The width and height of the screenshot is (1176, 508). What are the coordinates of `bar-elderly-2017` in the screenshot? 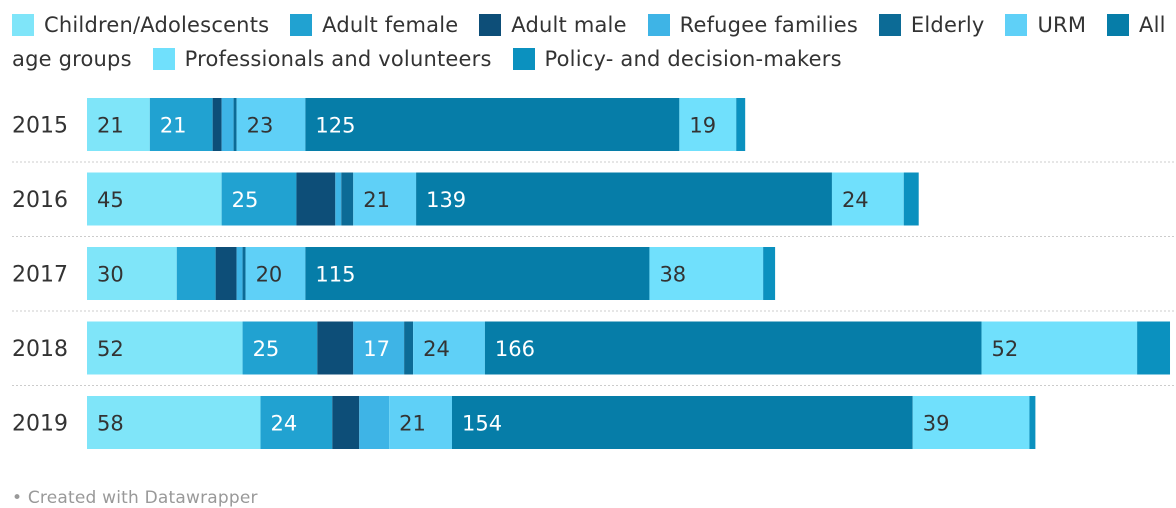 It's located at (244, 273).